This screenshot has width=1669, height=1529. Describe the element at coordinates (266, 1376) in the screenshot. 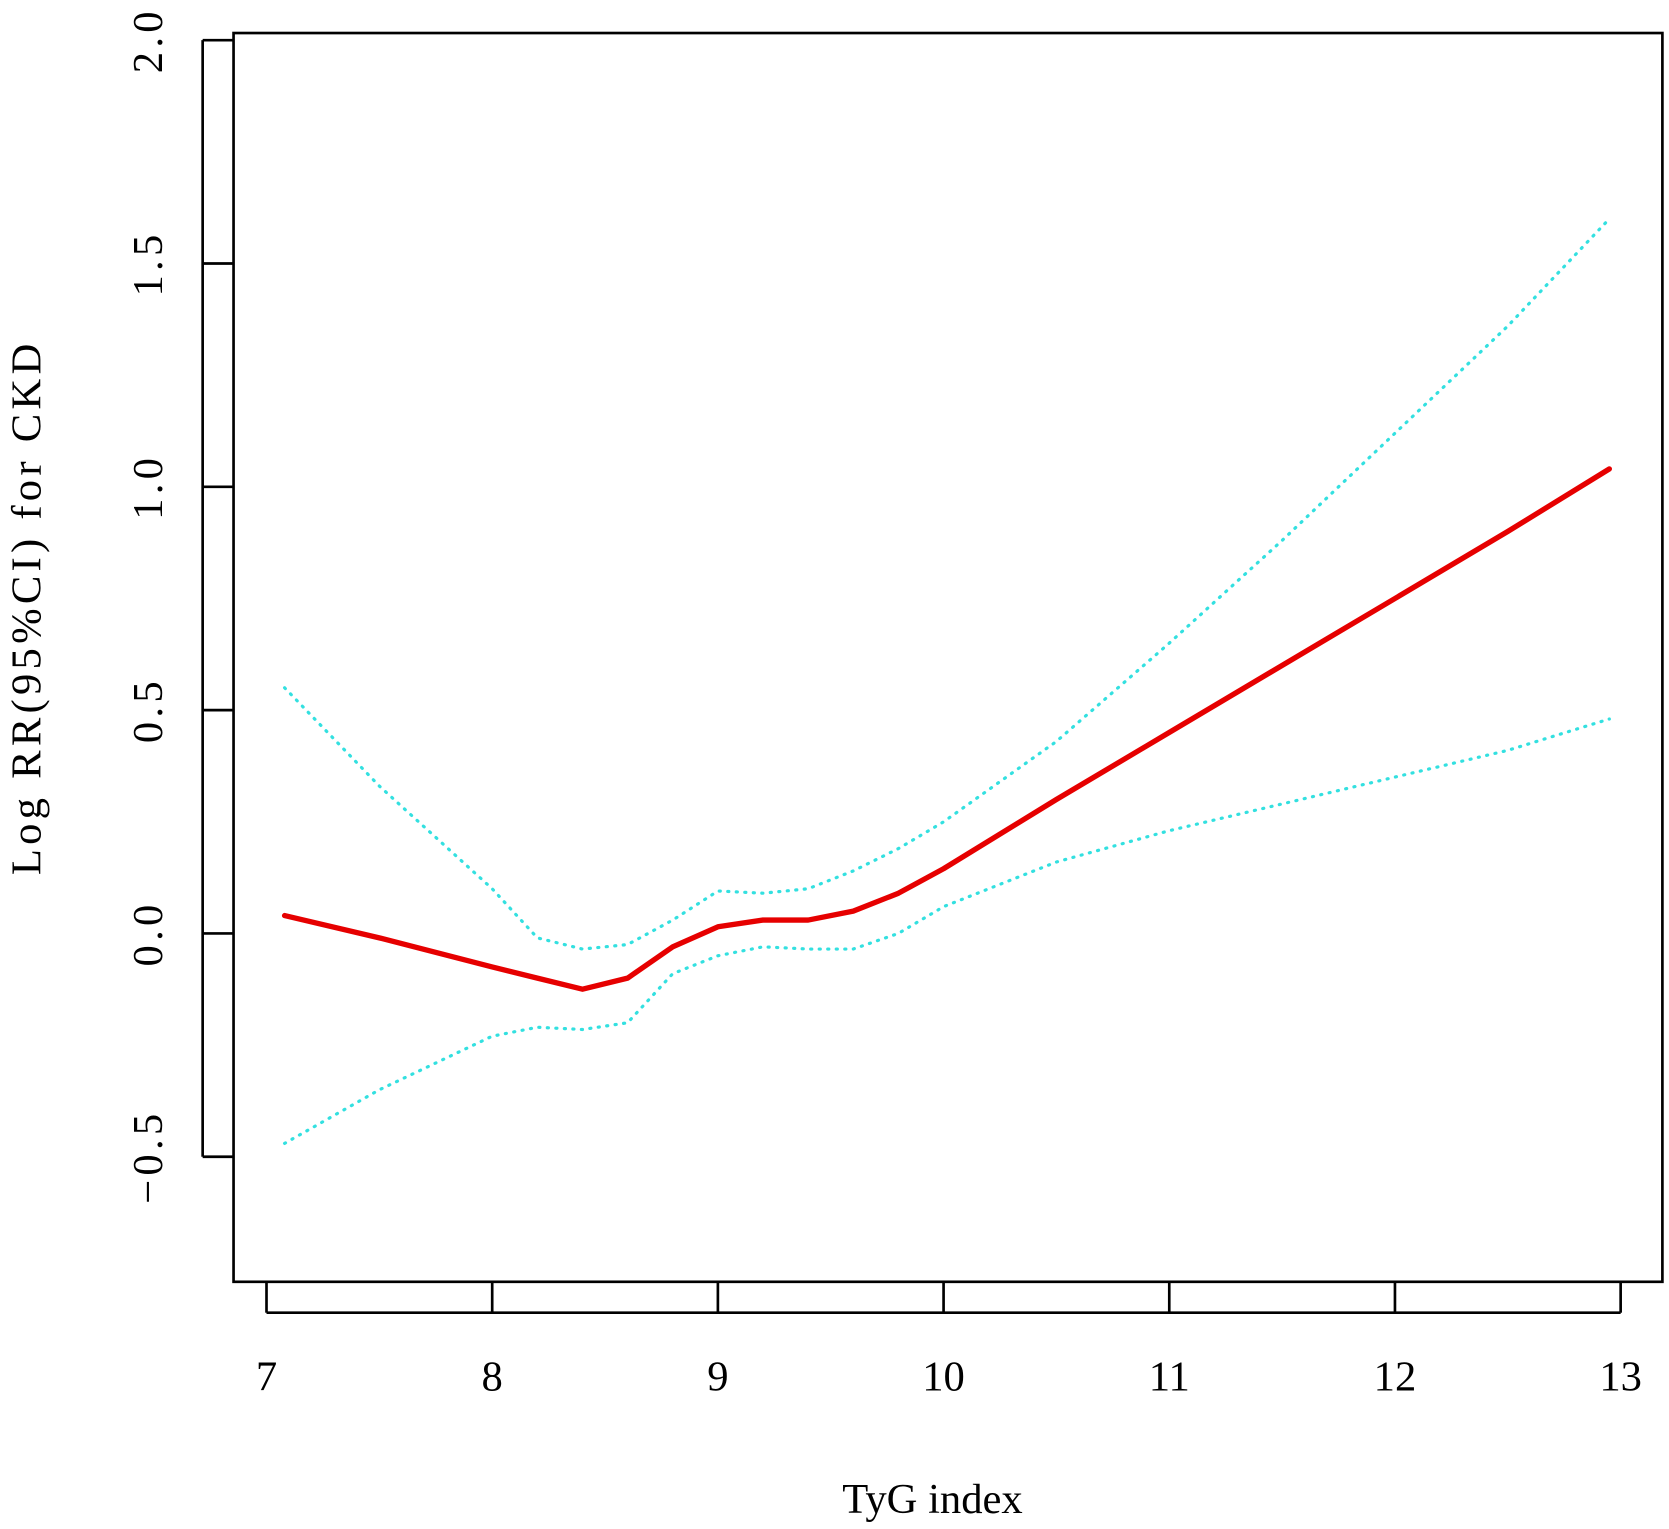

I see `x-tick-label: 7` at that location.